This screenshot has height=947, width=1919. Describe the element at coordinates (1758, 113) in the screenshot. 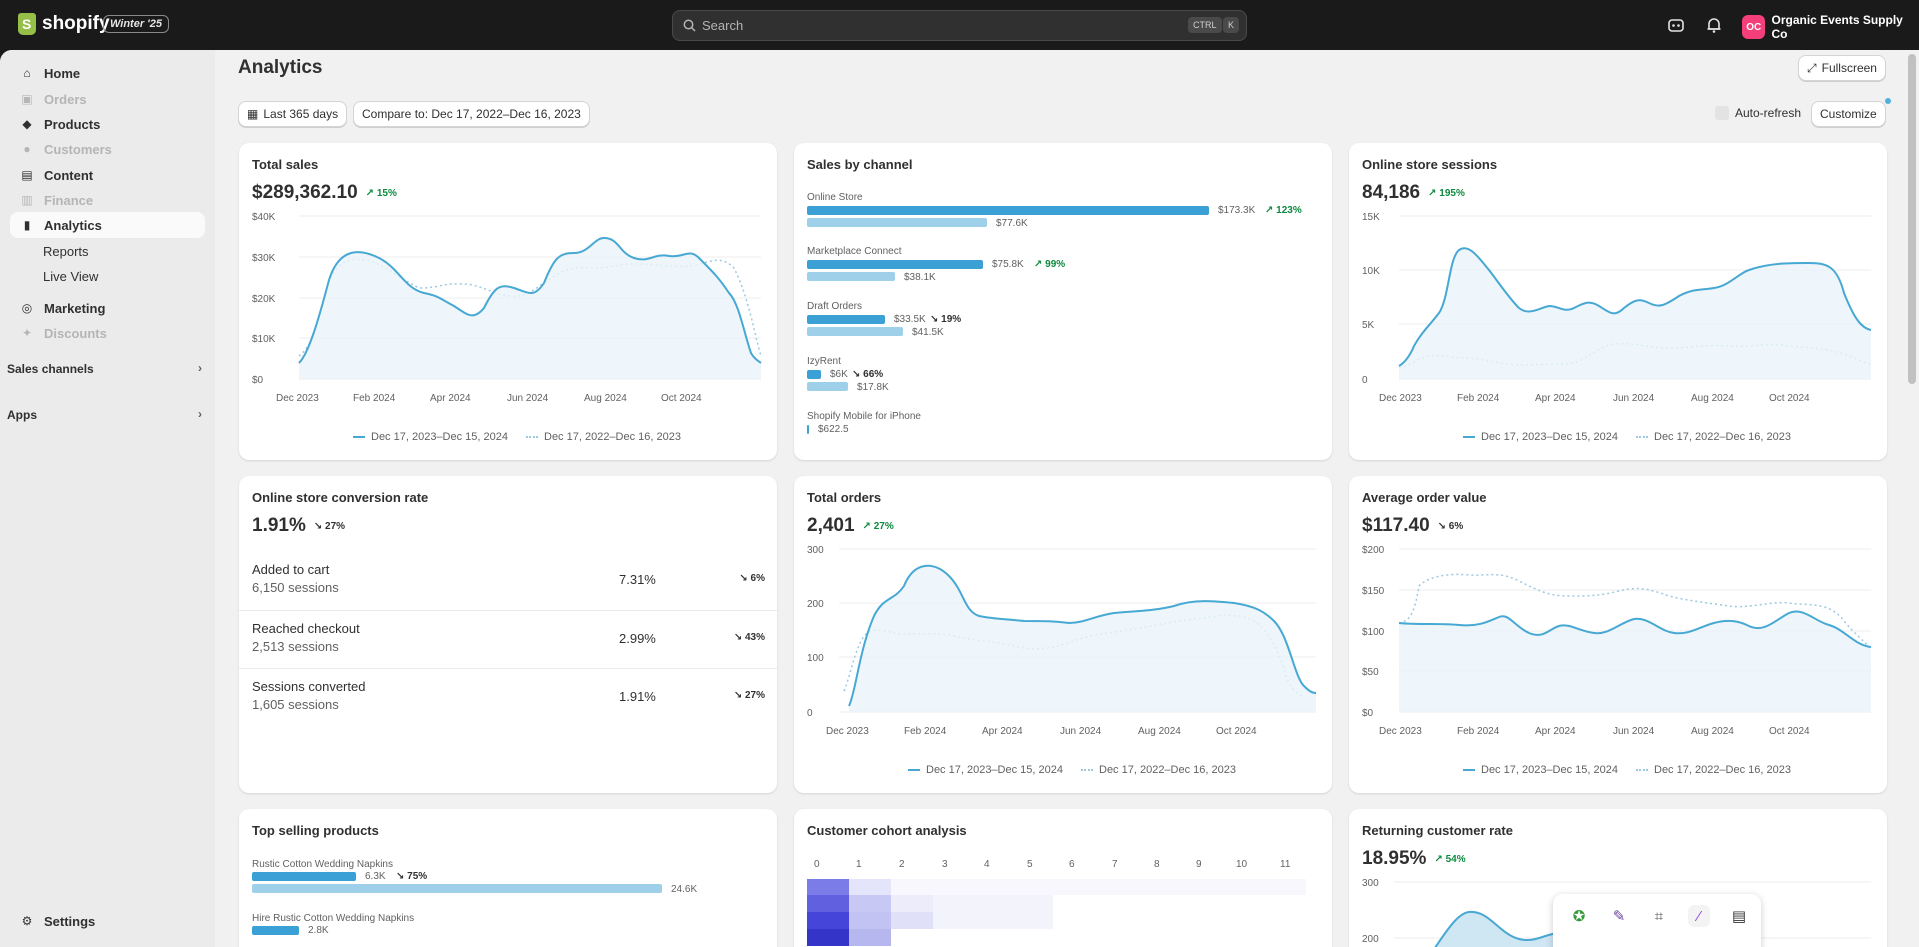

I see `auto-refresh-toggle: Auto-refresh` at that location.